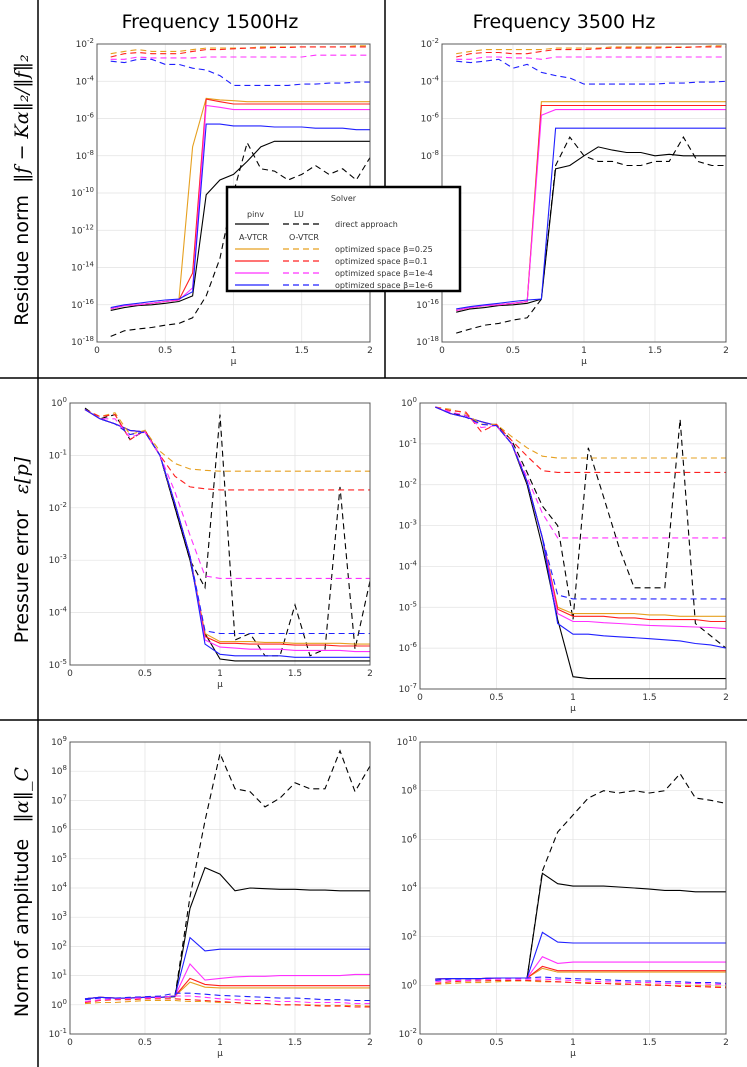 This screenshot has height=1067, width=747. I want to click on y-tick-label: 10⁻⁵, so click(408, 606).